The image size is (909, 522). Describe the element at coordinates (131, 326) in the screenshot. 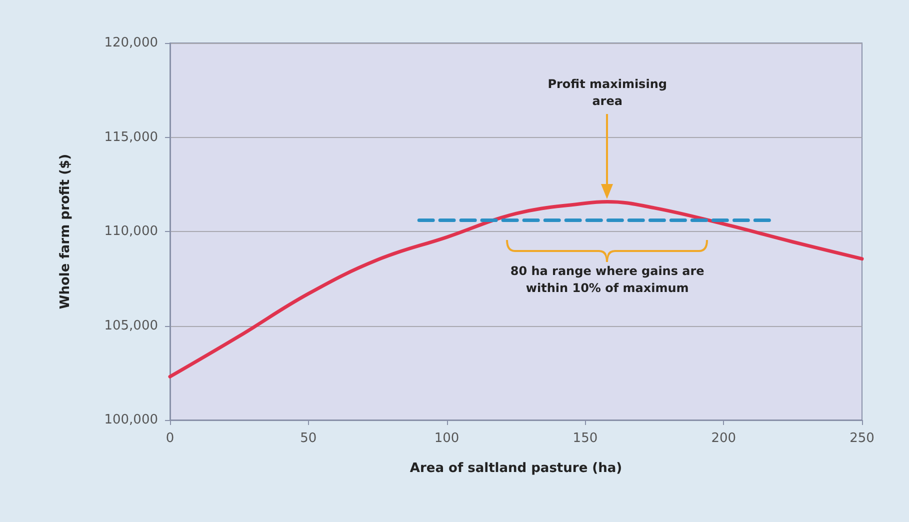

I see `y-tick-label: 105,000` at that location.